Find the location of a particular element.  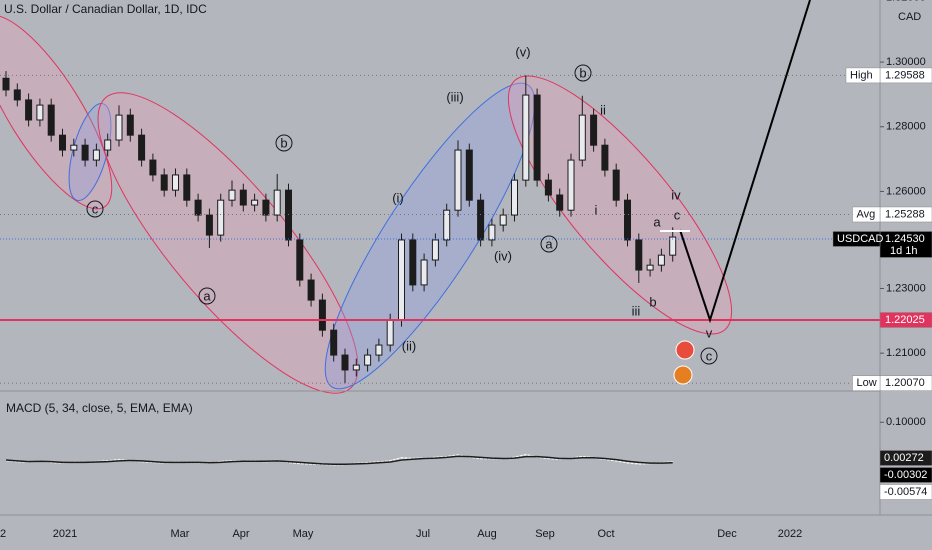

wave-label: iii is located at coordinates (636, 310).